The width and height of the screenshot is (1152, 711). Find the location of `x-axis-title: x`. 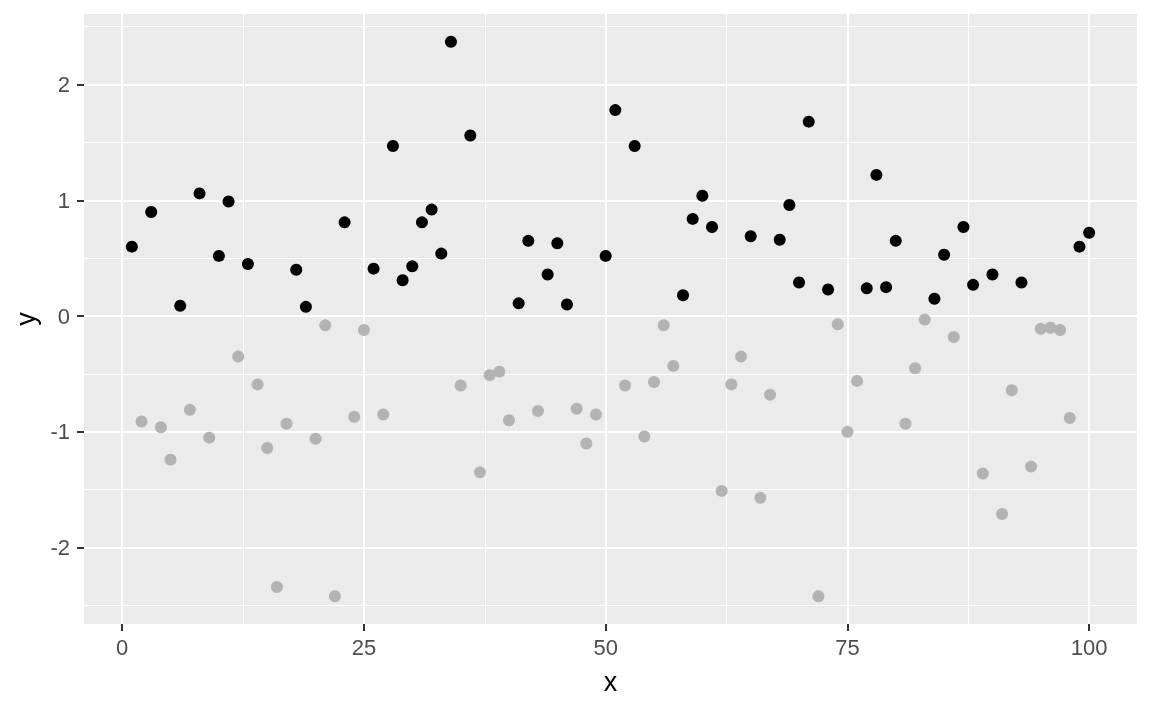

x-axis-title: x is located at coordinates (610, 681).